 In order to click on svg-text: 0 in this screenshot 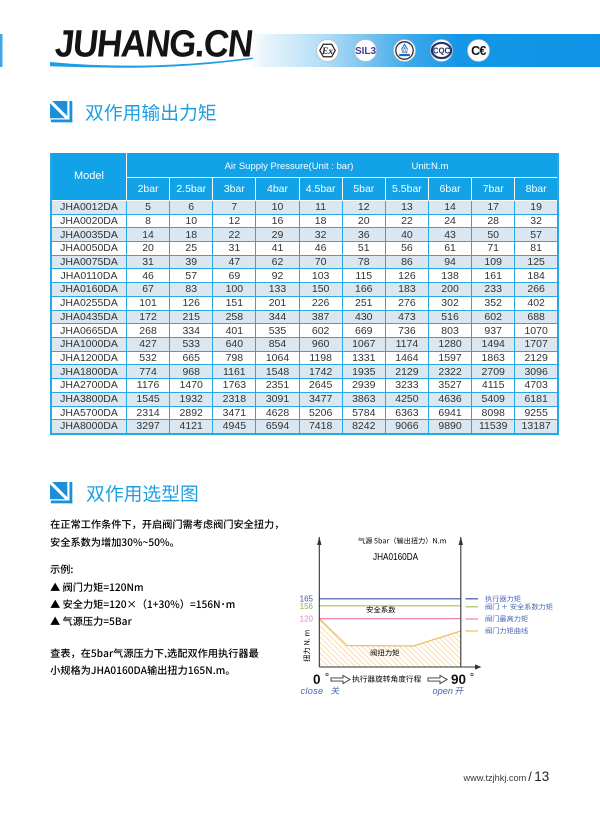, I will do `click(317, 679)`.